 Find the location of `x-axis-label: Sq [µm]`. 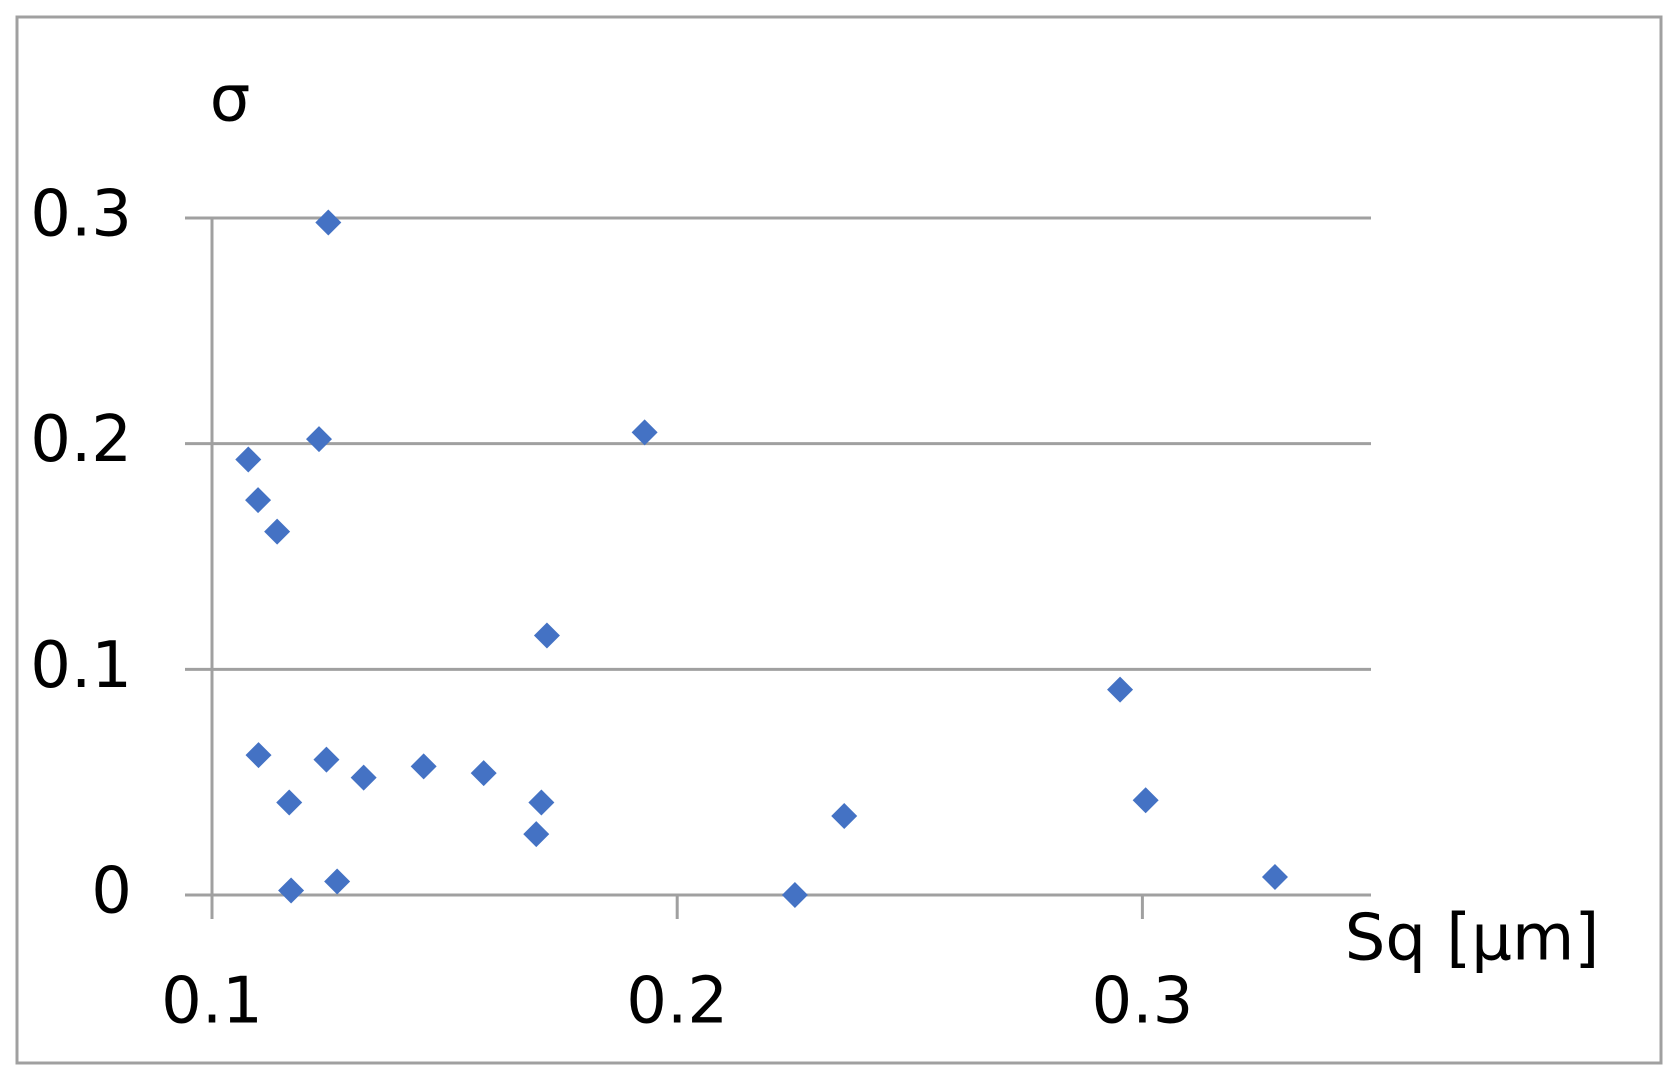

x-axis-label: Sq [µm] is located at coordinates (1472, 939).